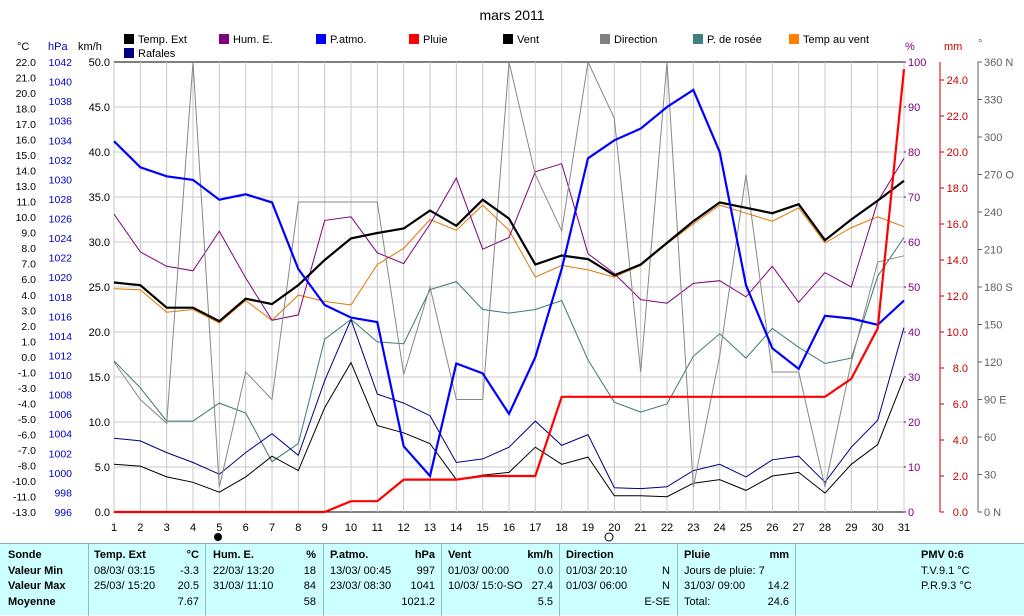 The height and width of the screenshot is (616, 1024). Describe the element at coordinates (125, 586) in the screenshot. I see `temp-max-time: 25/03/ 15:20` at that location.